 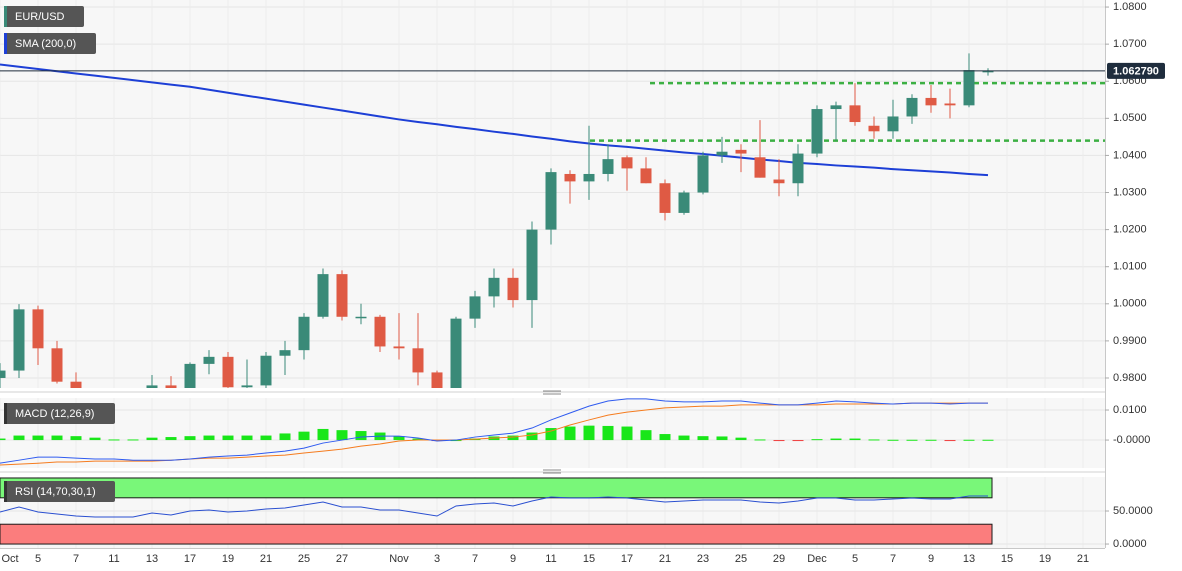 I want to click on rsi-band, so click(x=496, y=534).